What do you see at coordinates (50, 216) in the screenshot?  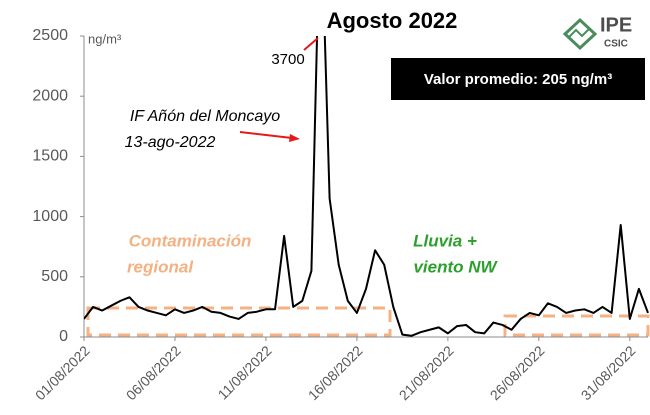 I see `y-tick-label: 1000` at bounding box center [50, 216].